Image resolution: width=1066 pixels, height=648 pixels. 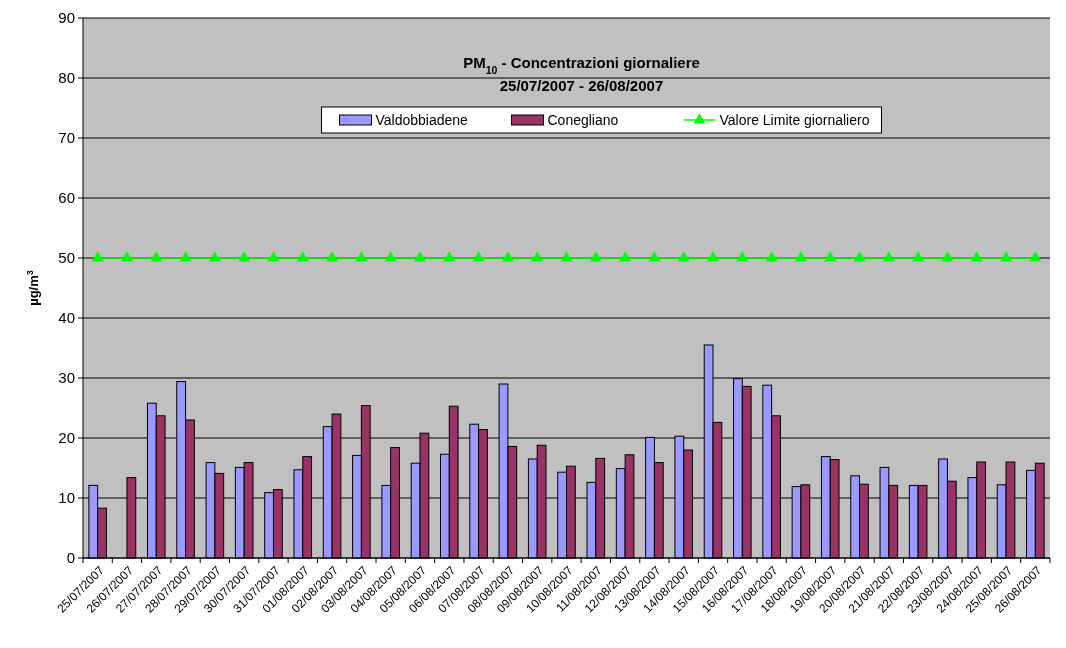 I want to click on y-tick-label: 60, so click(x=66, y=198).